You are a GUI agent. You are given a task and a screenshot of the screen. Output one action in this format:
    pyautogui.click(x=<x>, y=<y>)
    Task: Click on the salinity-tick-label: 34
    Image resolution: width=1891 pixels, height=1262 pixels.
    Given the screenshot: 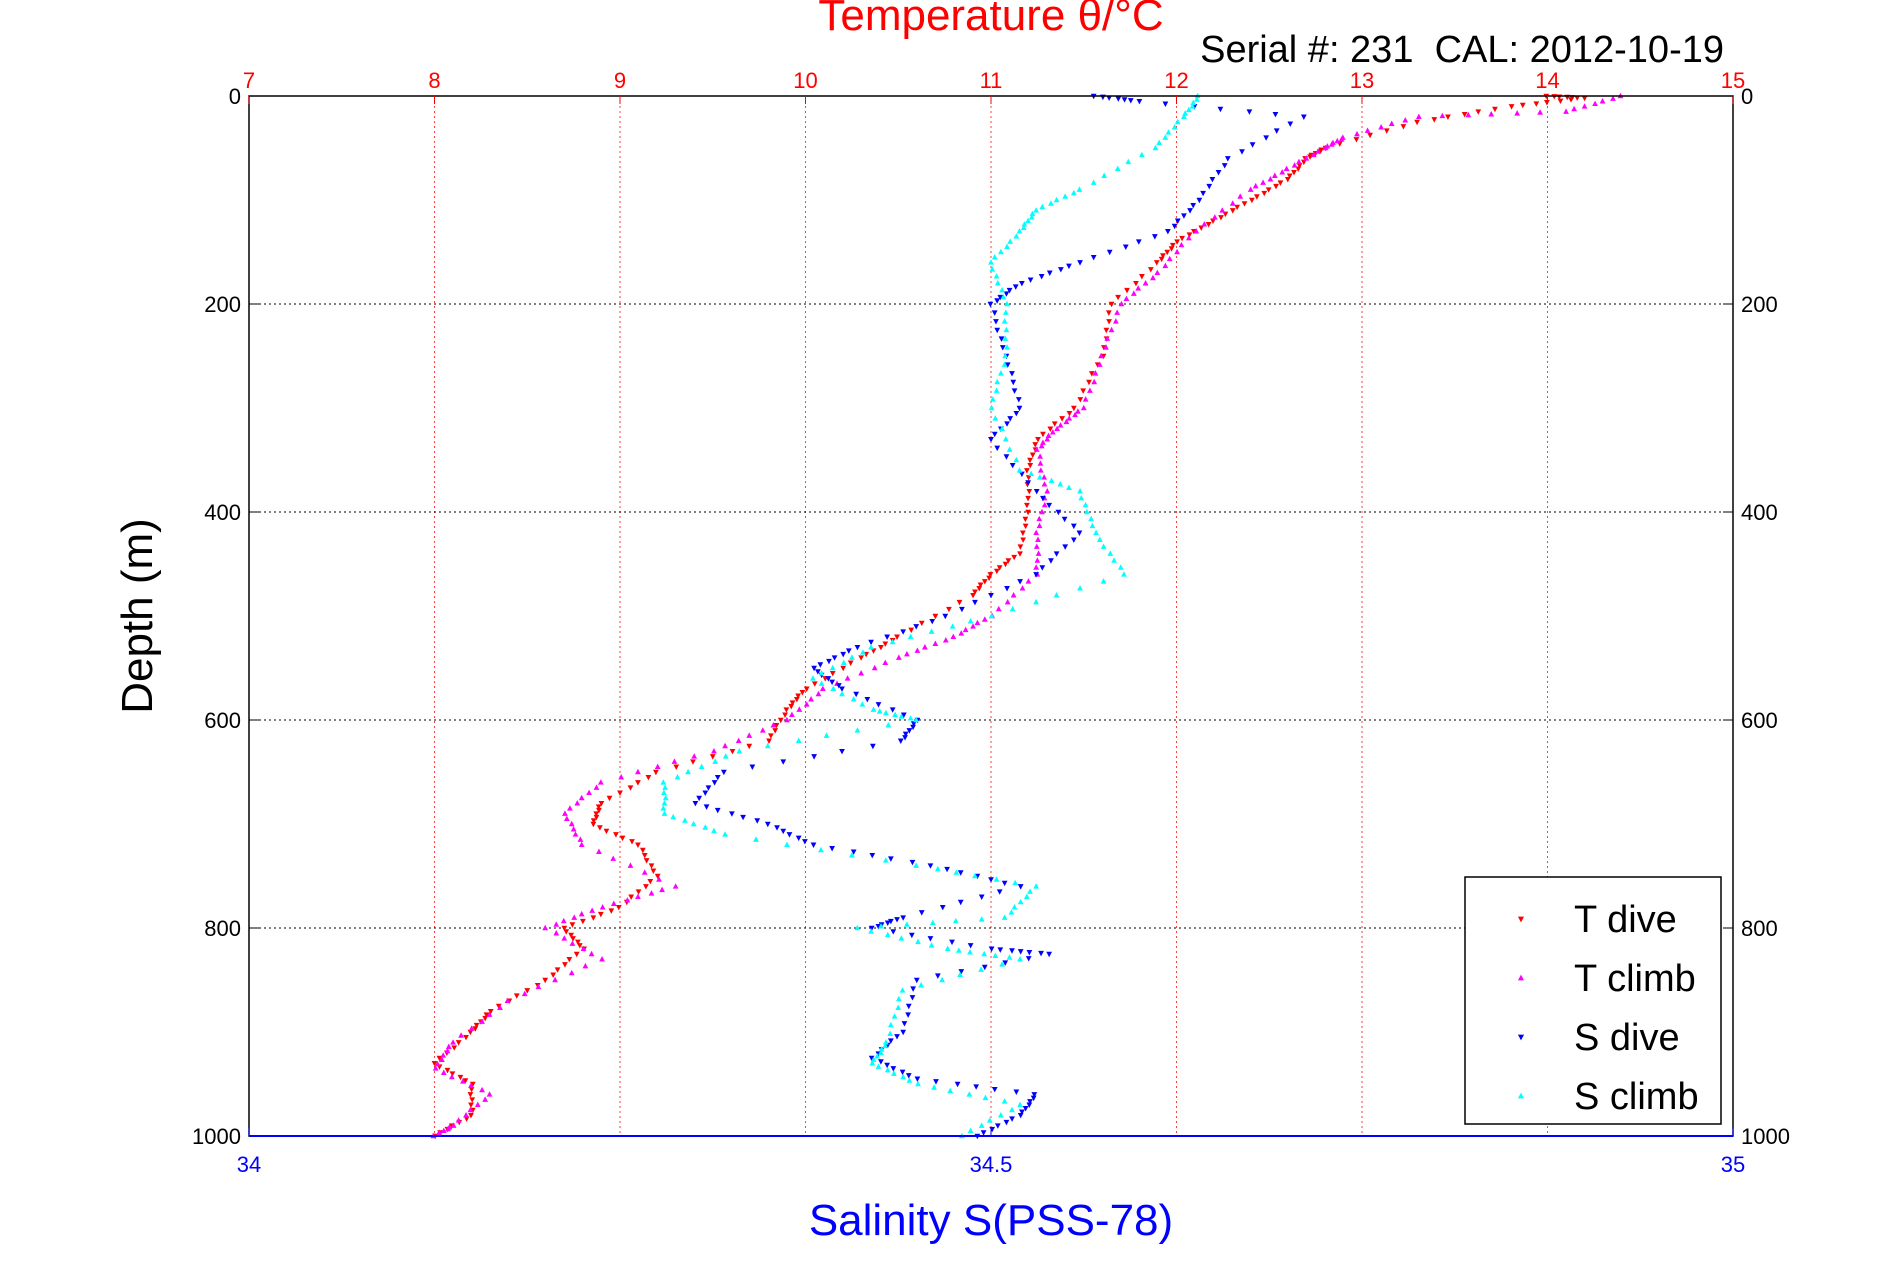 What is the action you would take?
    pyautogui.click(x=249, y=1164)
    